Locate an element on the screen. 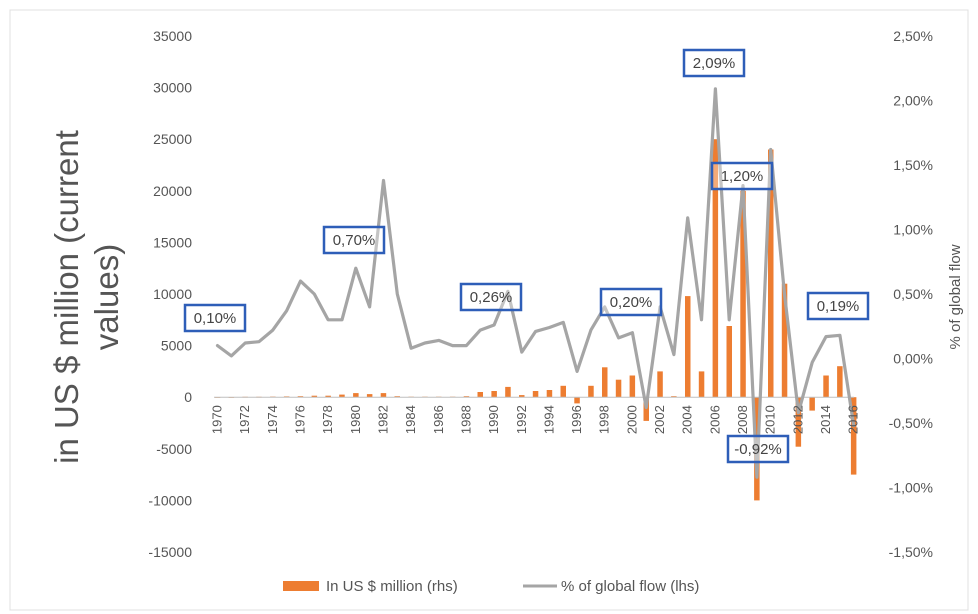 This screenshot has width=978, height=614. y-axis-left-title: in US $ million (current values) is located at coordinates (86, 297).